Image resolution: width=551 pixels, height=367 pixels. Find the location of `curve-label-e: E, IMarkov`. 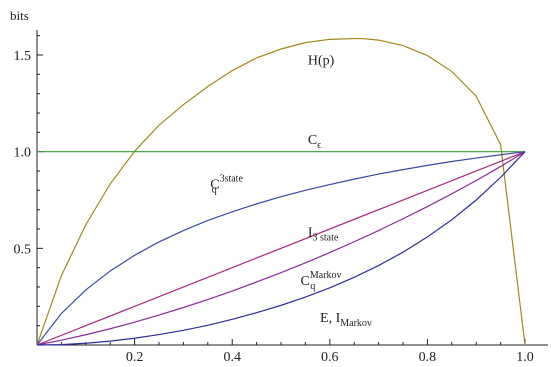

curve-label-e: E, IMarkov is located at coordinates (346, 320).